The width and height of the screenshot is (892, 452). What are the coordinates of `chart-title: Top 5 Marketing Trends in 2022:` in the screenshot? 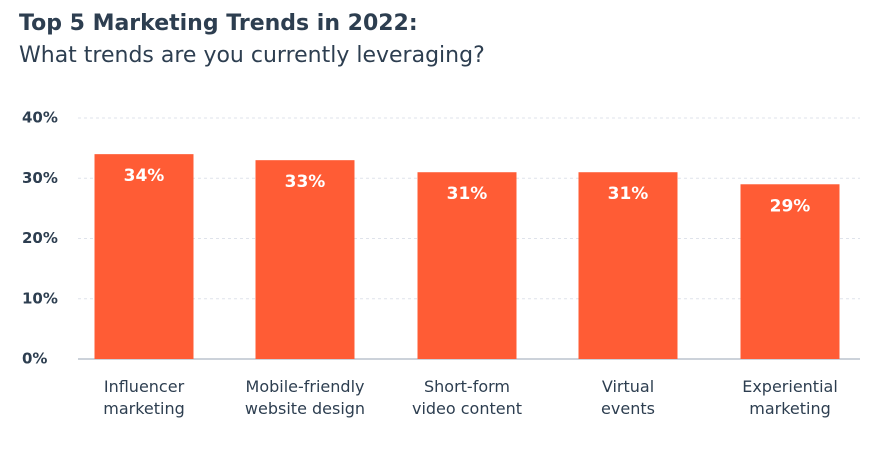 It's located at (218, 23).